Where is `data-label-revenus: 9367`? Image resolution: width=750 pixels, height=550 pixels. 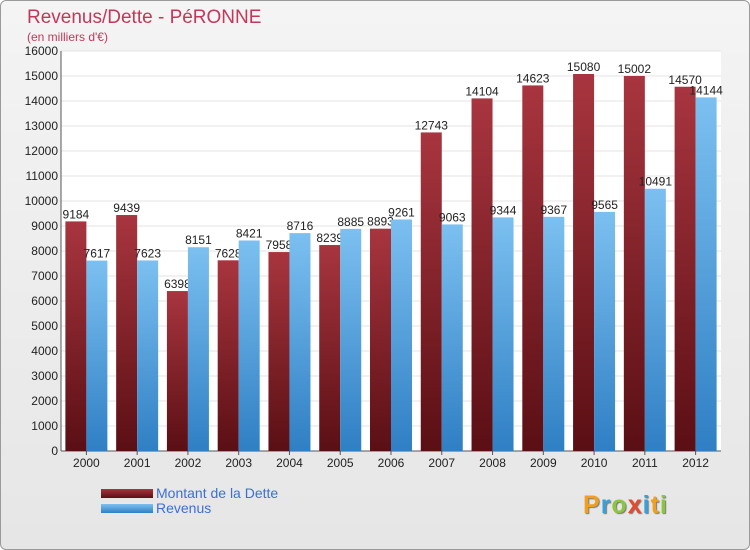 data-label-revenus: 9367 is located at coordinates (553, 210).